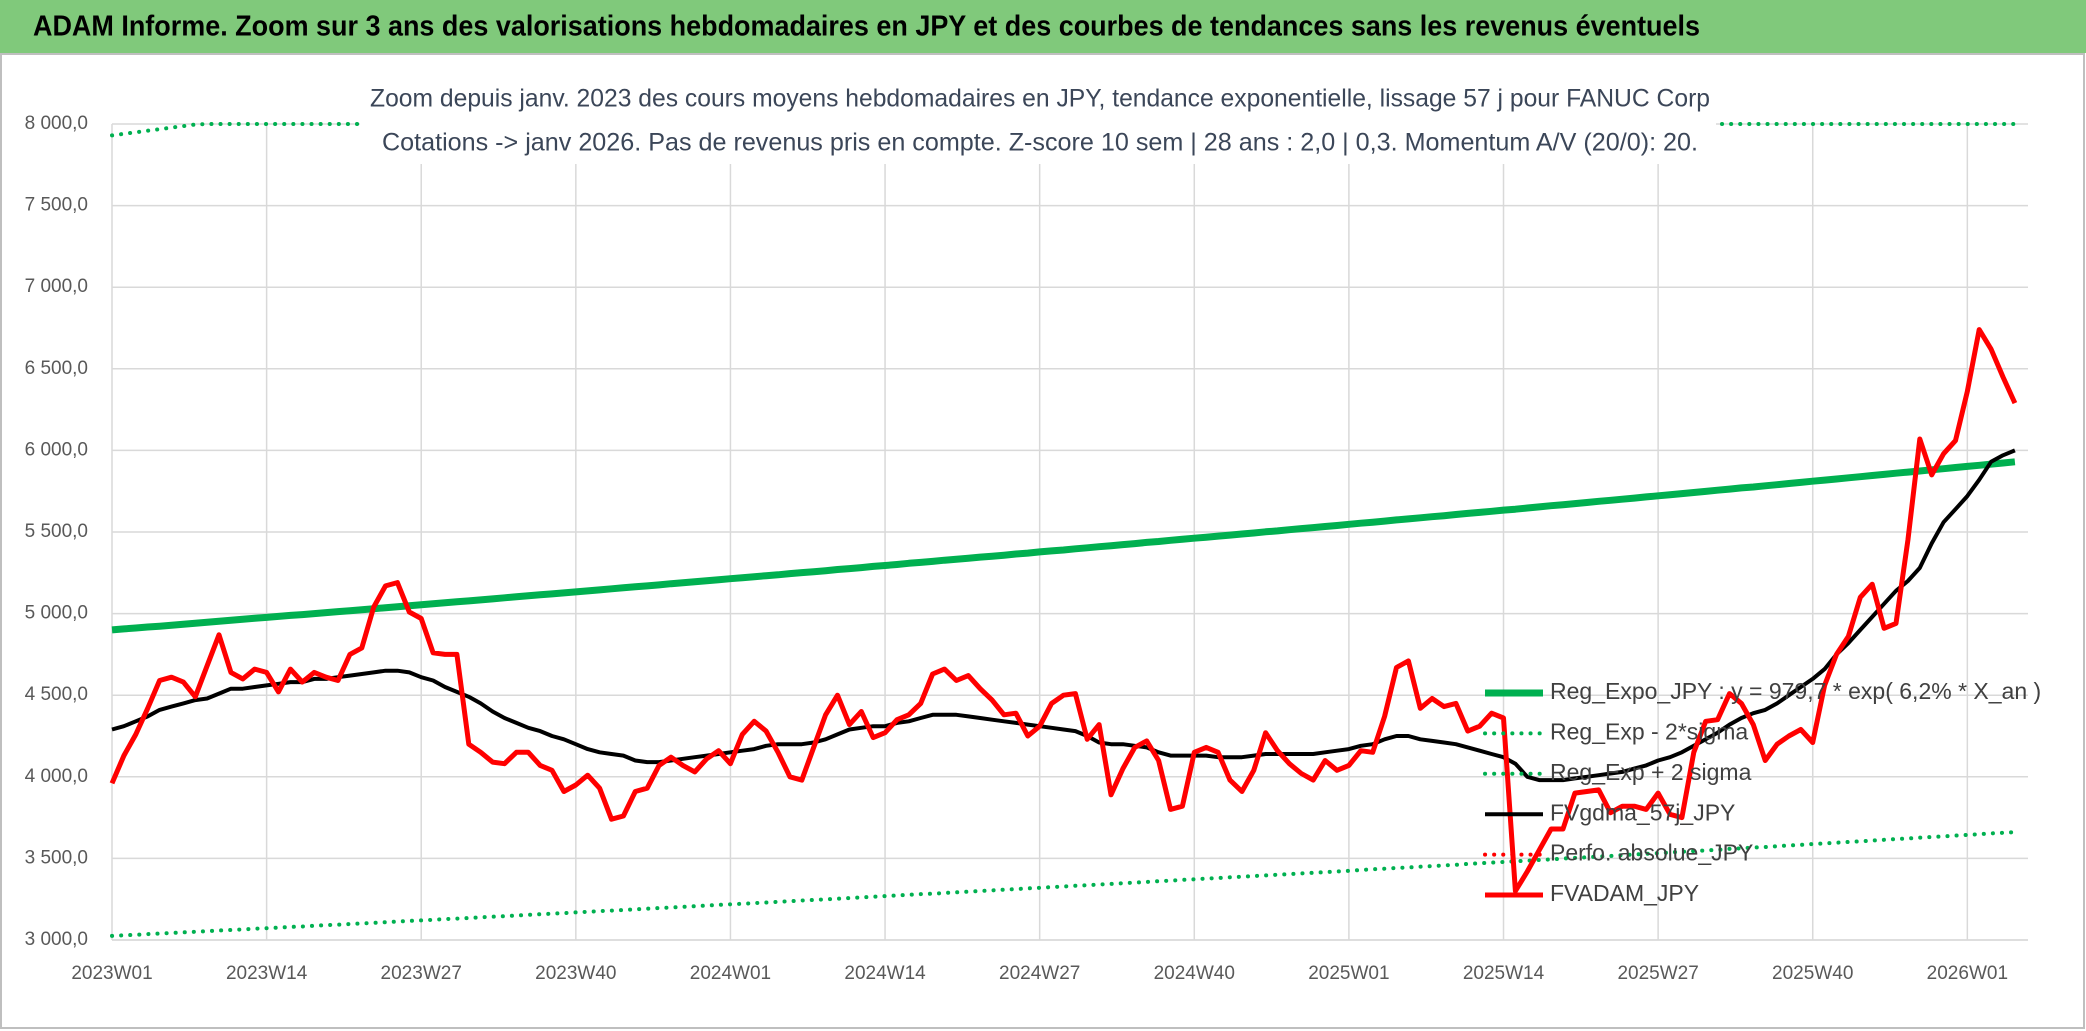  I want to click on y-tick-label: 7 000,0, so click(56, 286).